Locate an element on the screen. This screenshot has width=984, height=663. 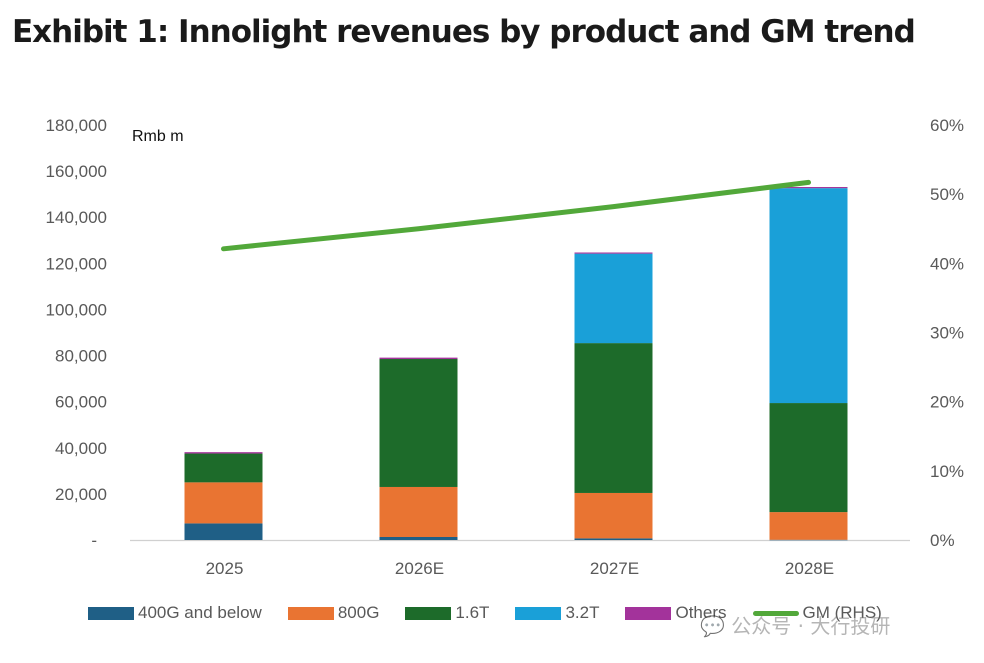
bar-segment-1-6t-2026e is located at coordinates (418, 423).